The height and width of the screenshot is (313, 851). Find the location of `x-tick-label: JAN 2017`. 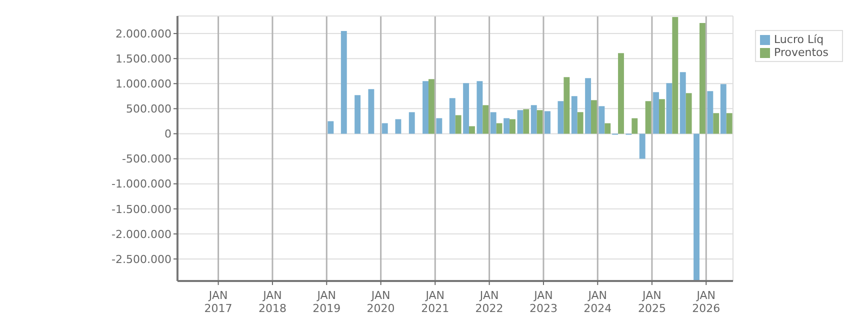

x-tick-label: JAN 2017 is located at coordinates (218, 301).